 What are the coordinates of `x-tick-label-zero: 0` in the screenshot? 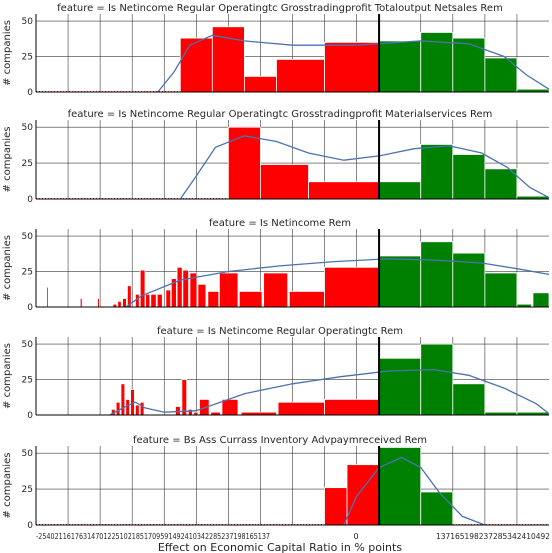 It's located at (355, 536).